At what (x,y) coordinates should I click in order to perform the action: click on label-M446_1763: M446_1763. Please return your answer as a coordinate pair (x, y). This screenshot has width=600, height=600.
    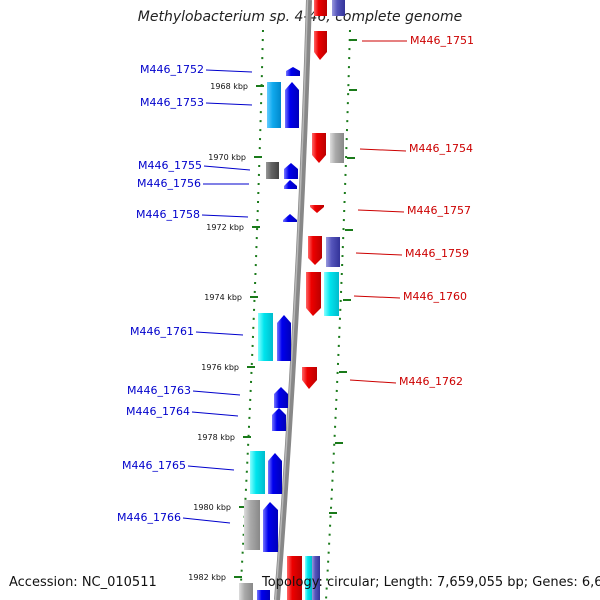
    Looking at the image, I should click on (159, 390).